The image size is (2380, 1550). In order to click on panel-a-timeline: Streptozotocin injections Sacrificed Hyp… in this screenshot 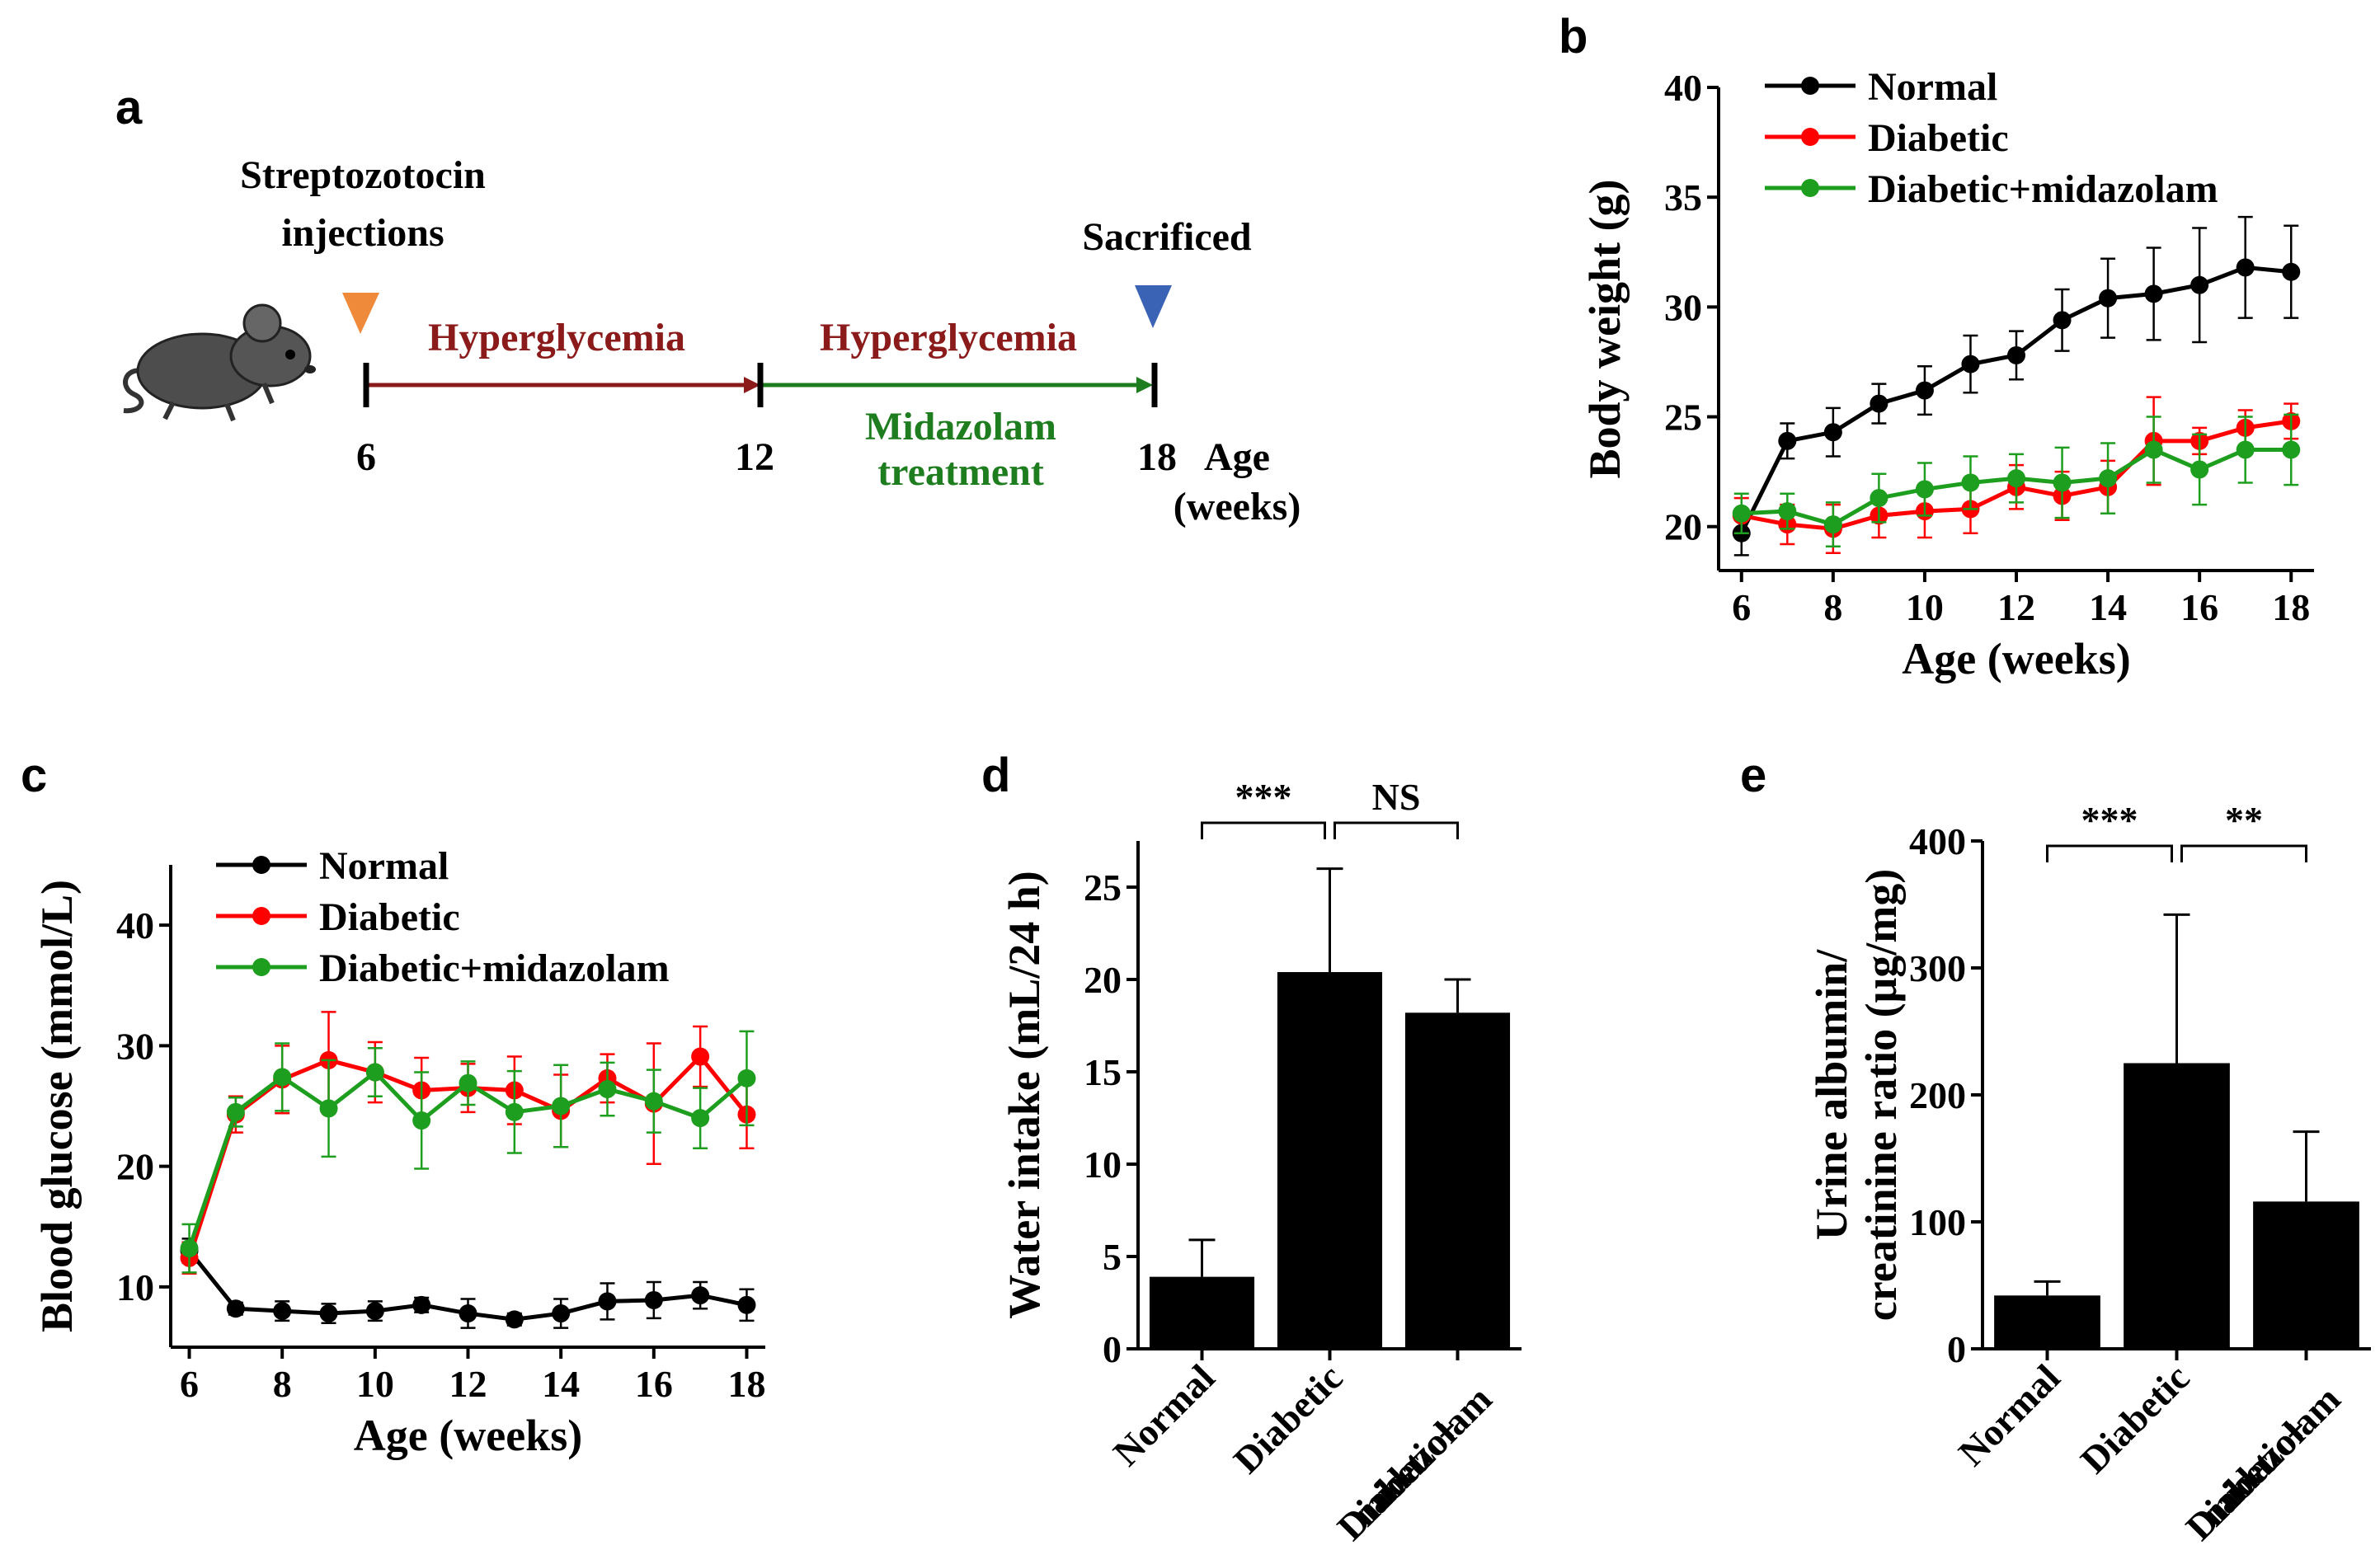, I will do `click(712, 340)`.